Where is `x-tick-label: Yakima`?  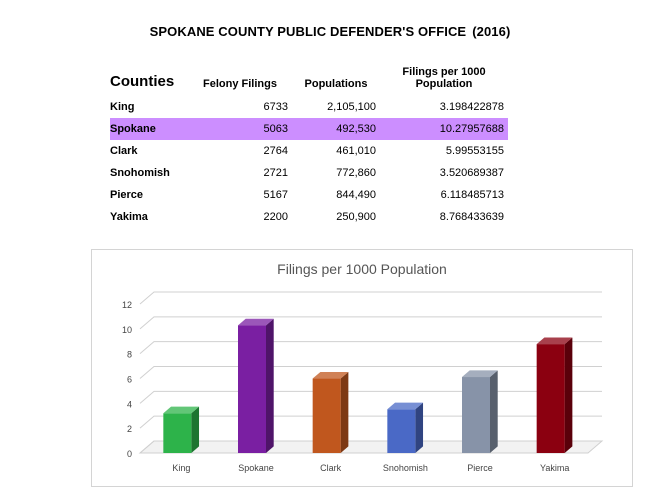
x-tick-label: Yakima is located at coordinates (554, 468).